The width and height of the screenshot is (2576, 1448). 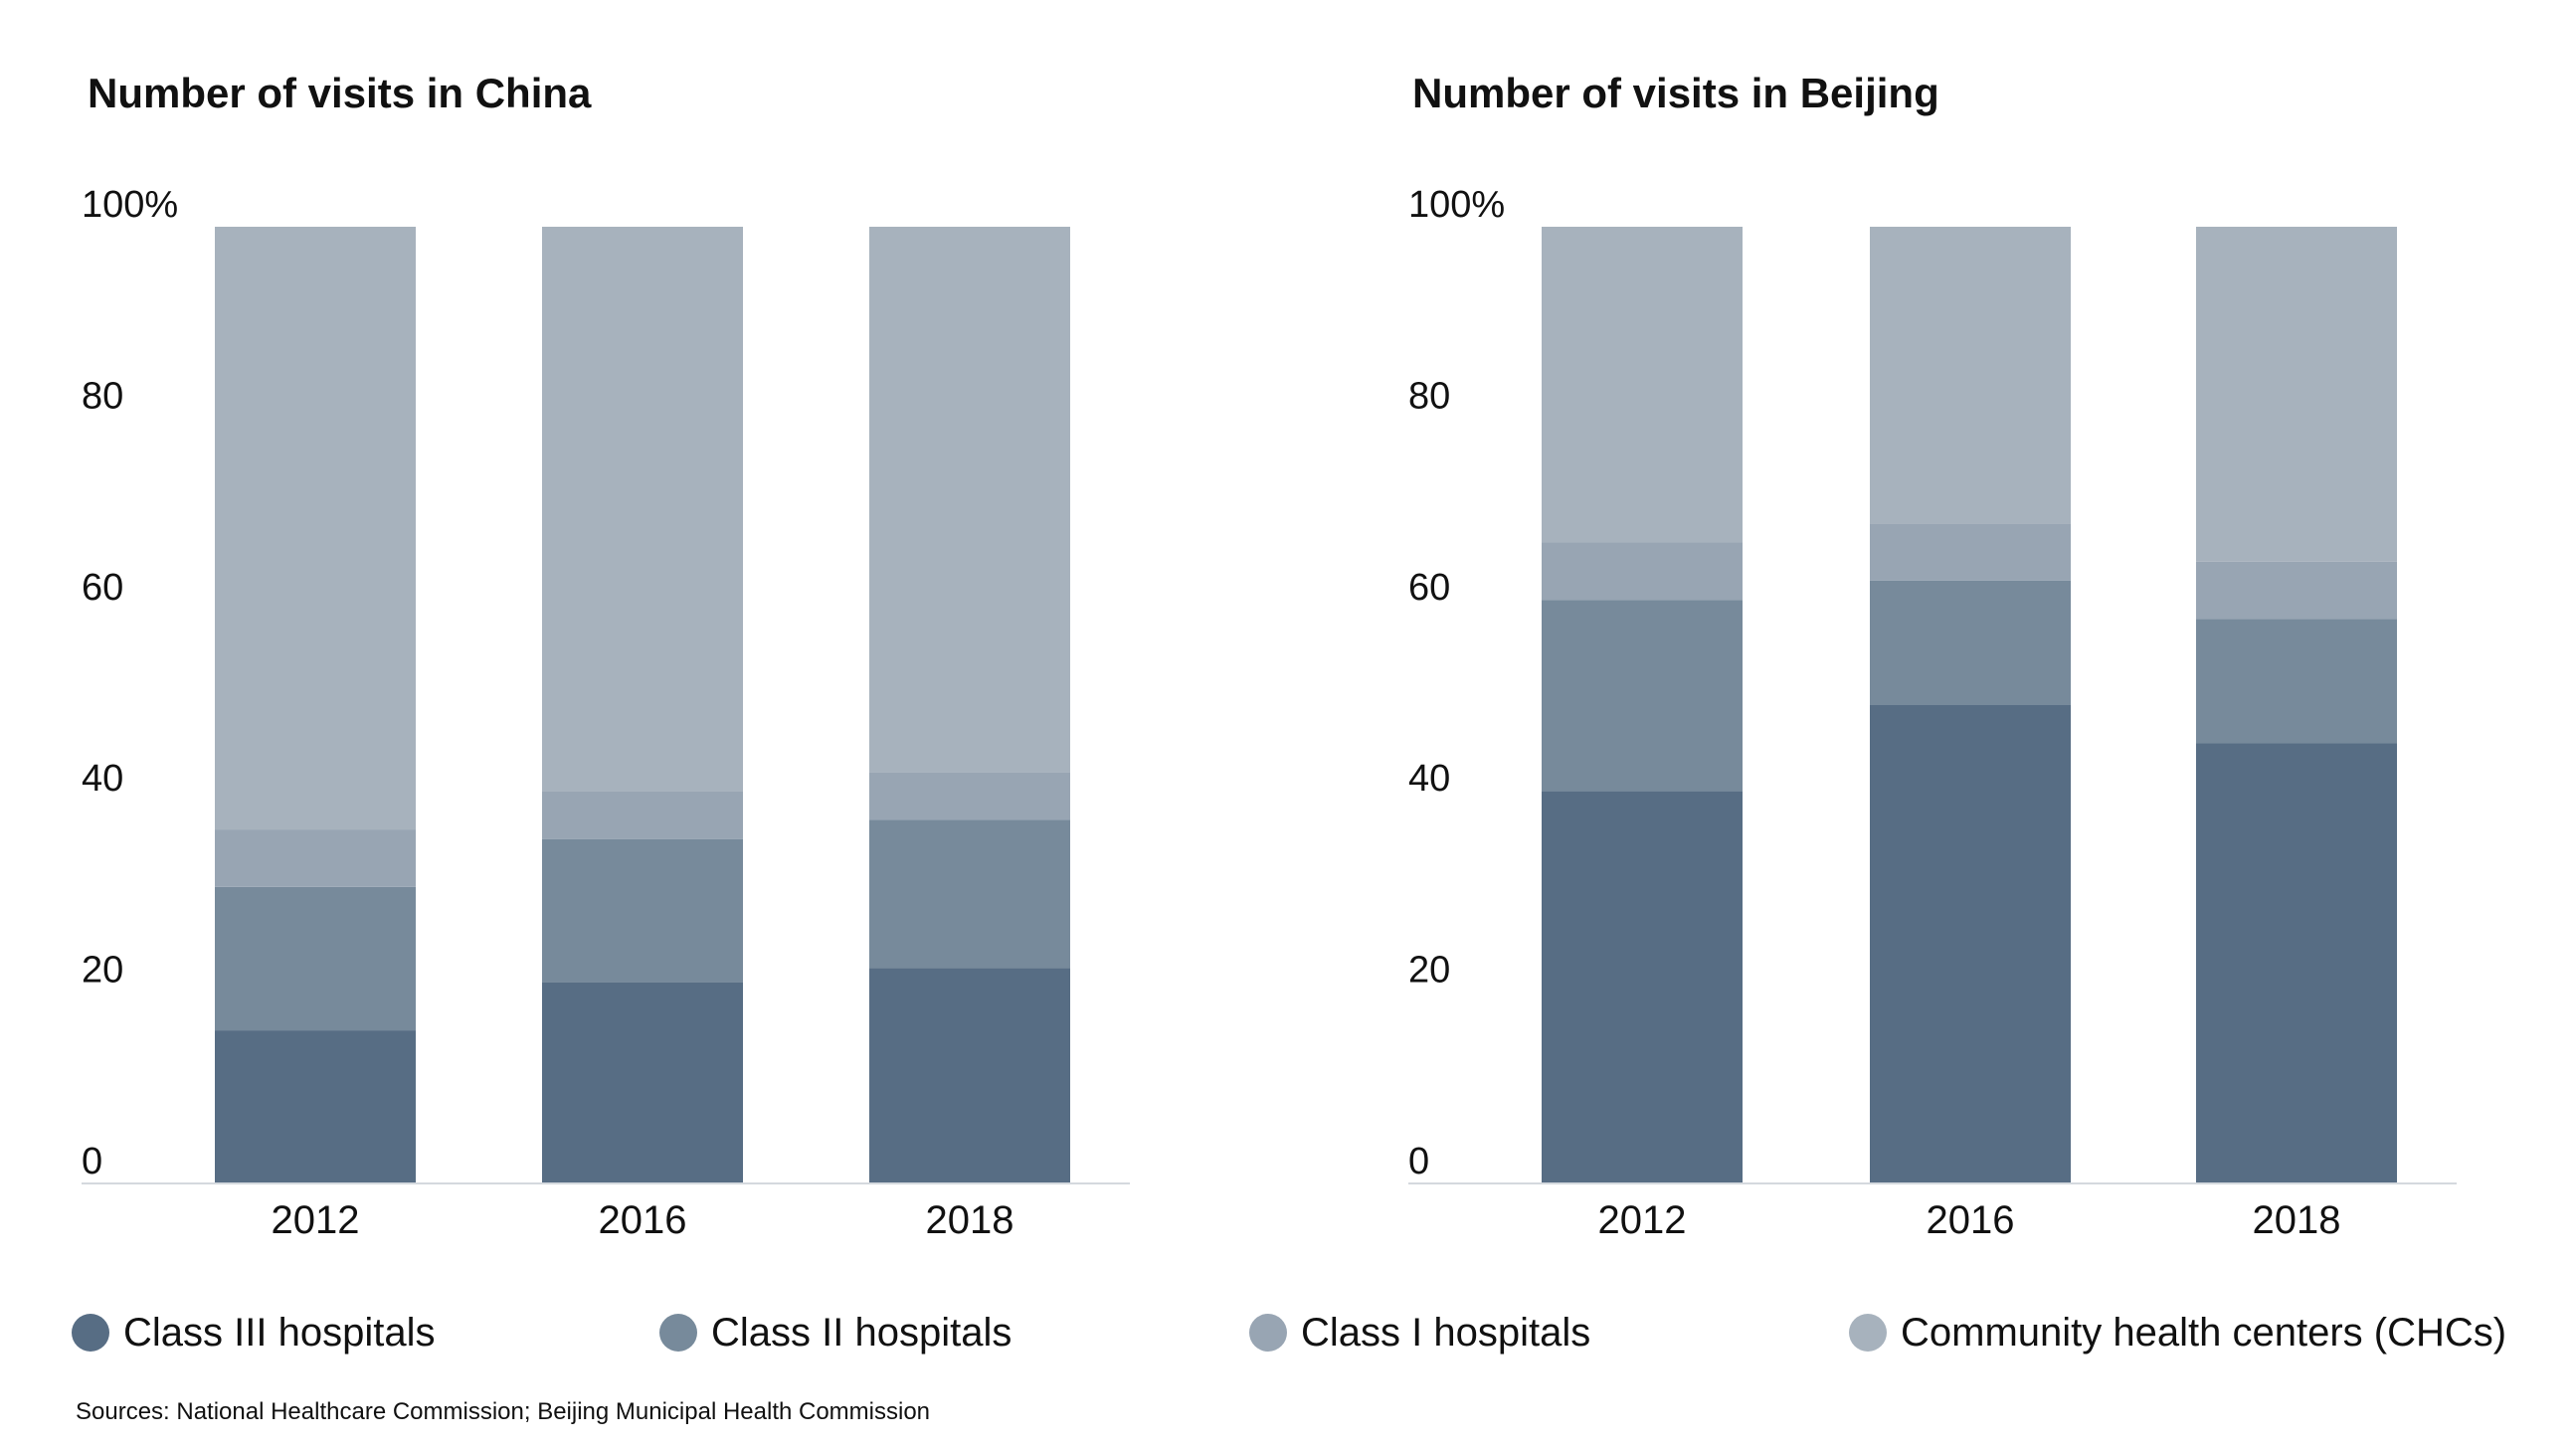 I want to click on bar-segment-china-2018-s0, so click(x=969, y=1075).